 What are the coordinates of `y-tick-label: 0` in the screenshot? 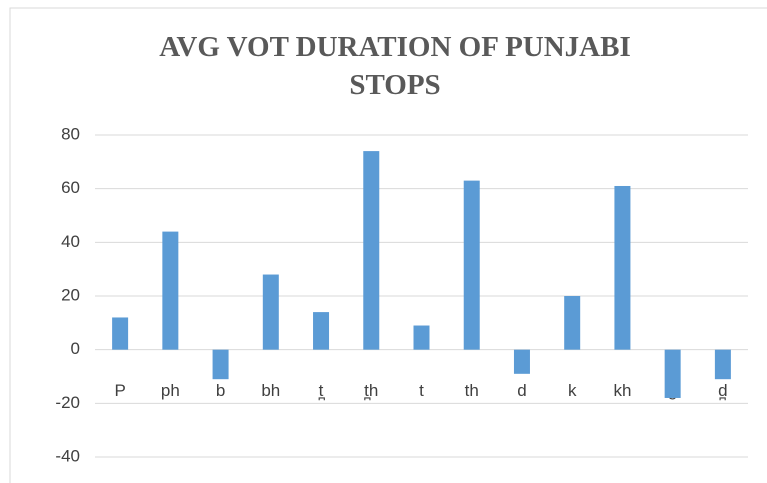 It's located at (75, 348).